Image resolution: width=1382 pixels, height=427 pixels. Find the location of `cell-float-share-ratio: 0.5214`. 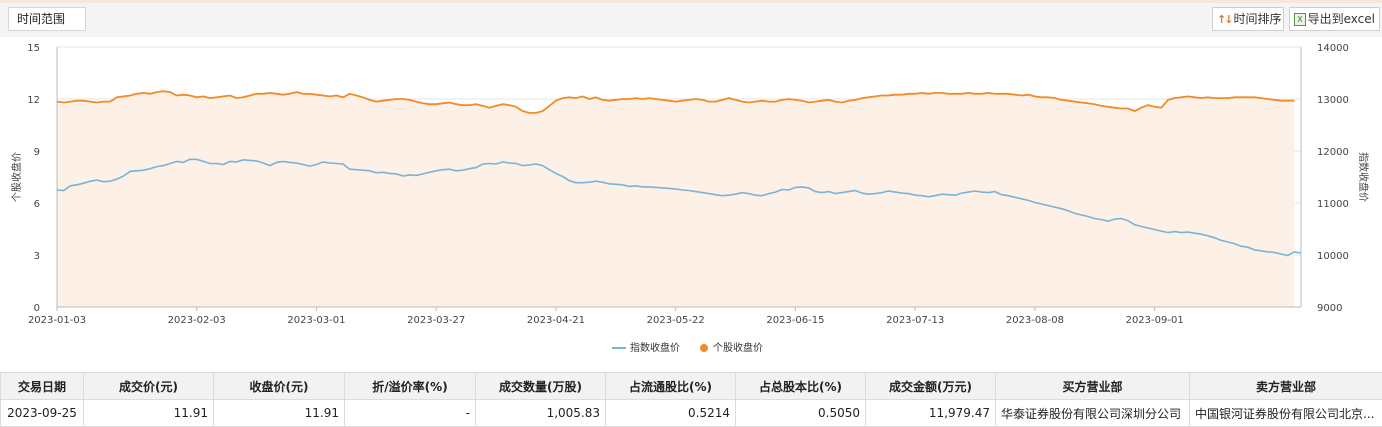

cell-float-share-ratio: 0.5214 is located at coordinates (671, 413).